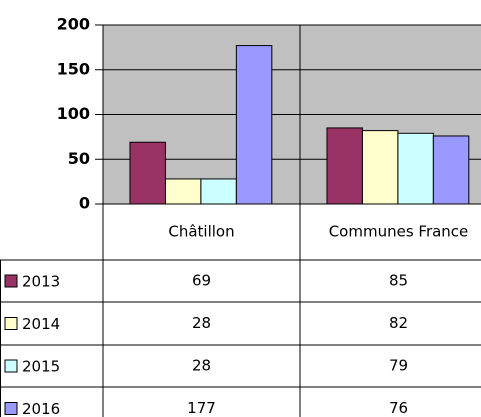  What do you see at coordinates (73, 68) in the screenshot?
I see `y-tick-label: 150` at bounding box center [73, 68].